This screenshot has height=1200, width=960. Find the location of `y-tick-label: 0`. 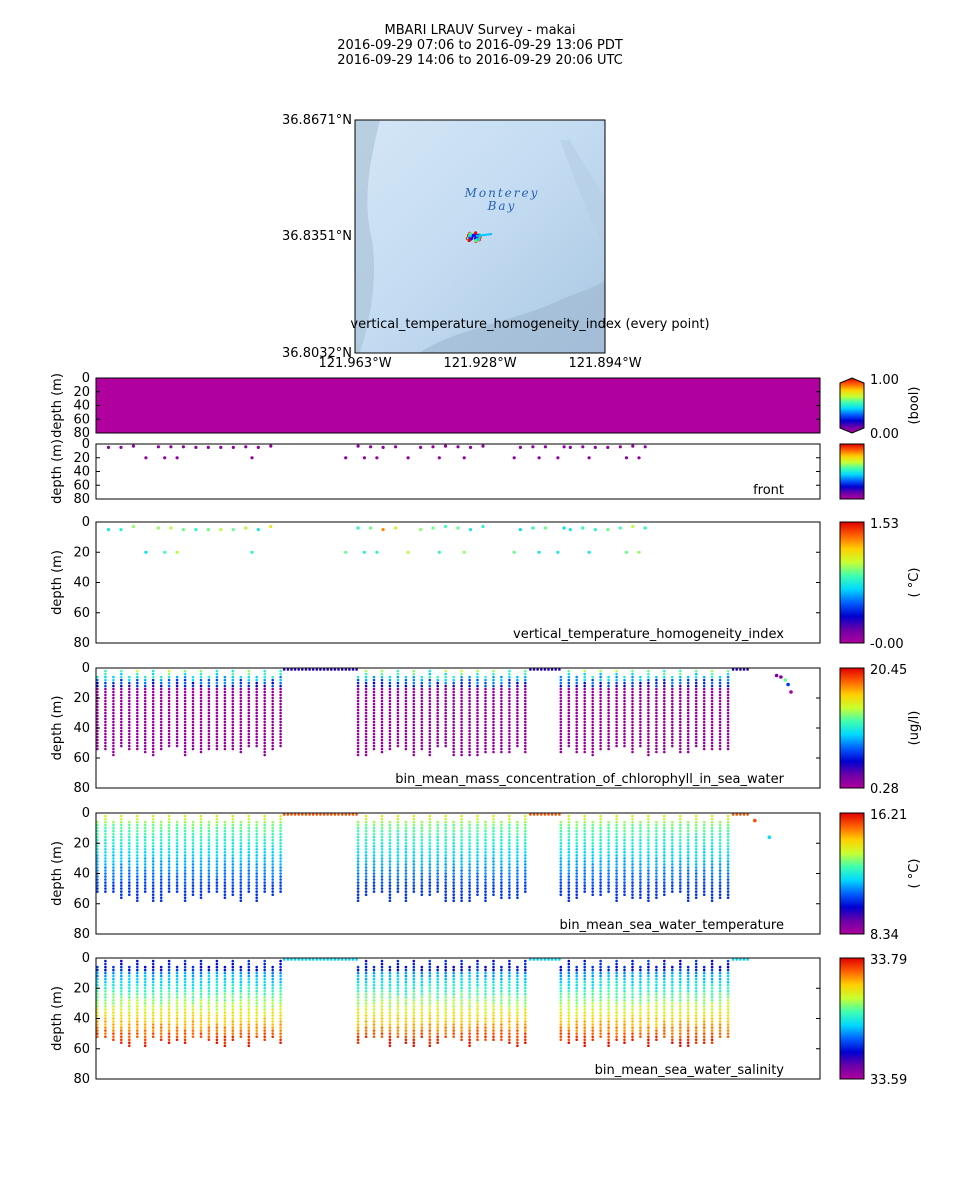

y-tick-label: 0 is located at coordinates (86, 378).